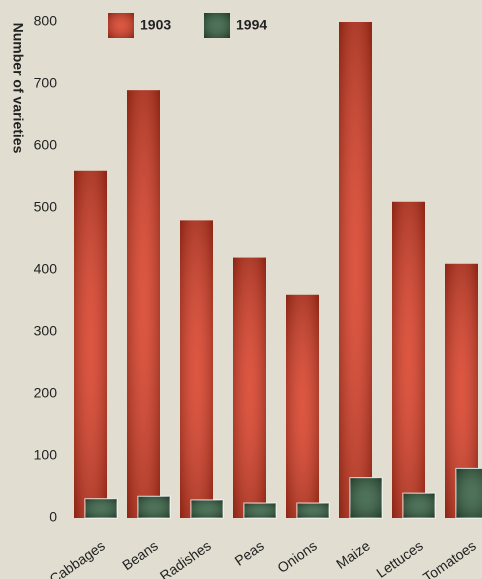  What do you see at coordinates (76, 558) in the screenshot?
I see `x-tick-label: Cabbages` at bounding box center [76, 558].